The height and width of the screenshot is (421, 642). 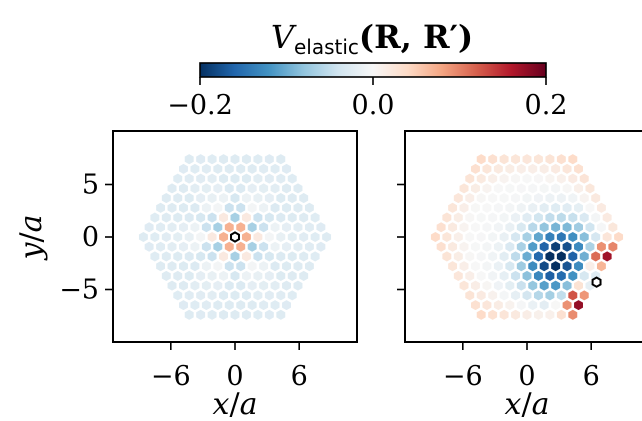 I want to click on colorbar-bar, so click(x=373, y=70).